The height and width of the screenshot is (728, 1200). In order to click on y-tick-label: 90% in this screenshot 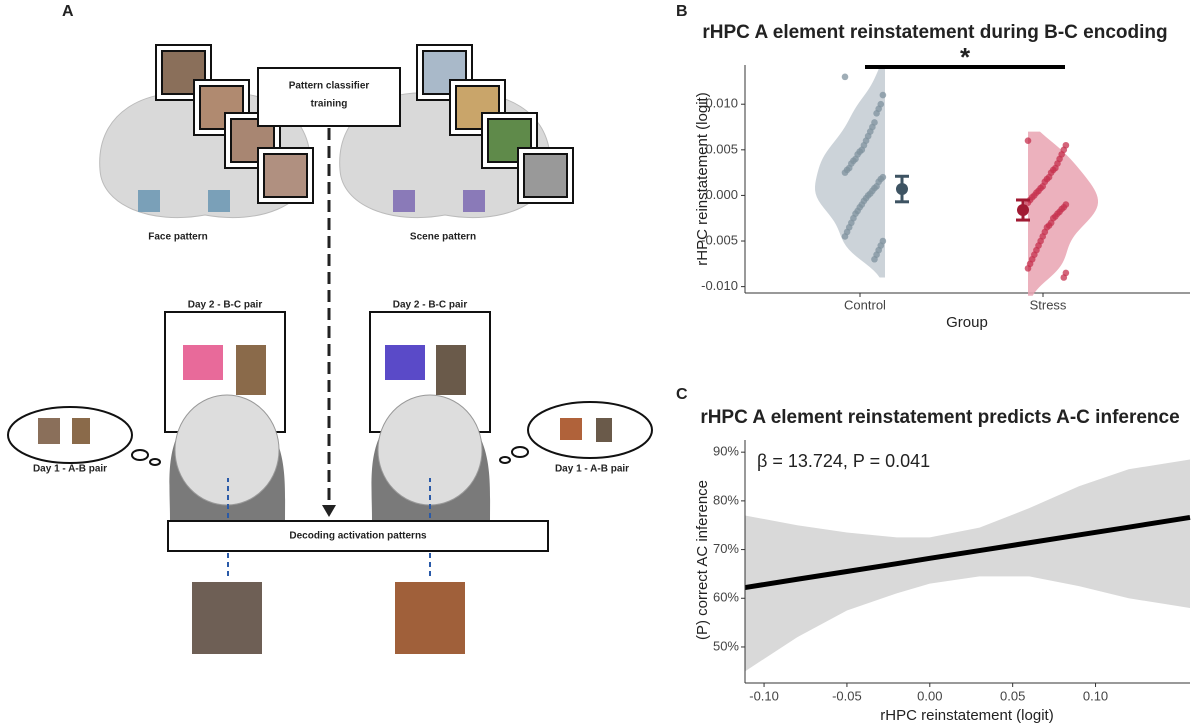, I will do `click(726, 451)`.